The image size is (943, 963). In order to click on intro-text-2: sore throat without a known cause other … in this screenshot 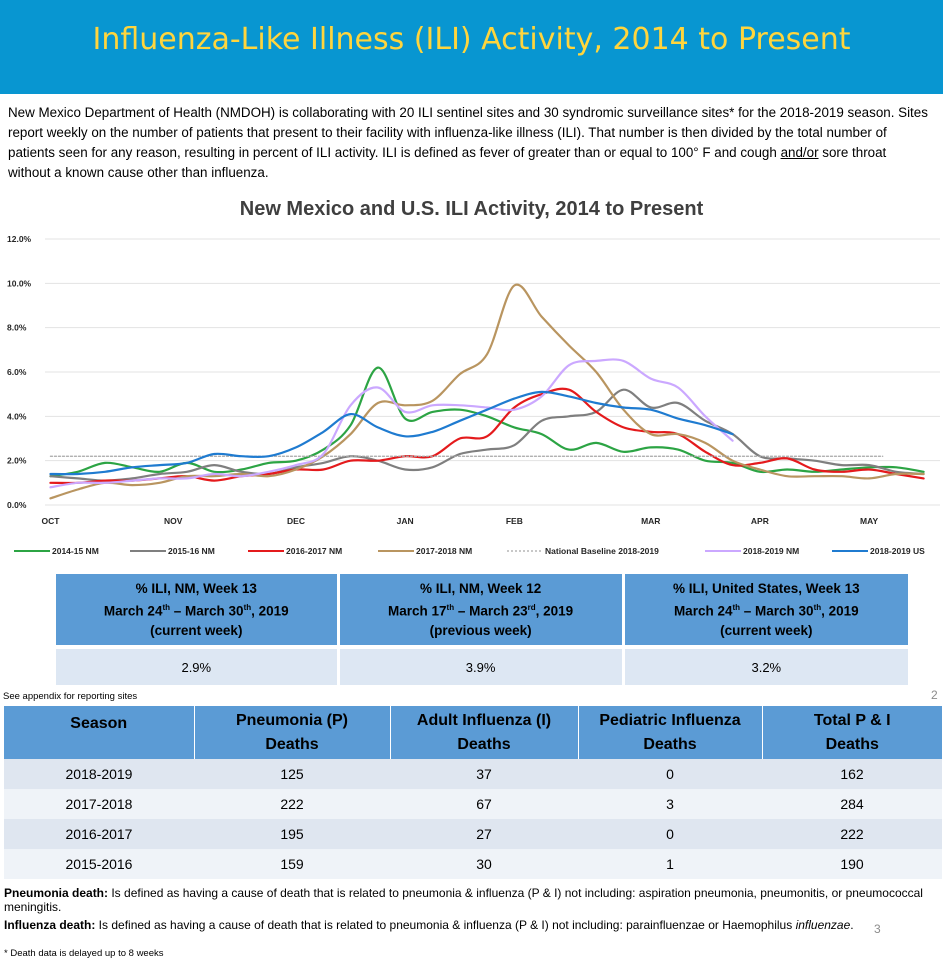, I will do `click(447, 162)`.